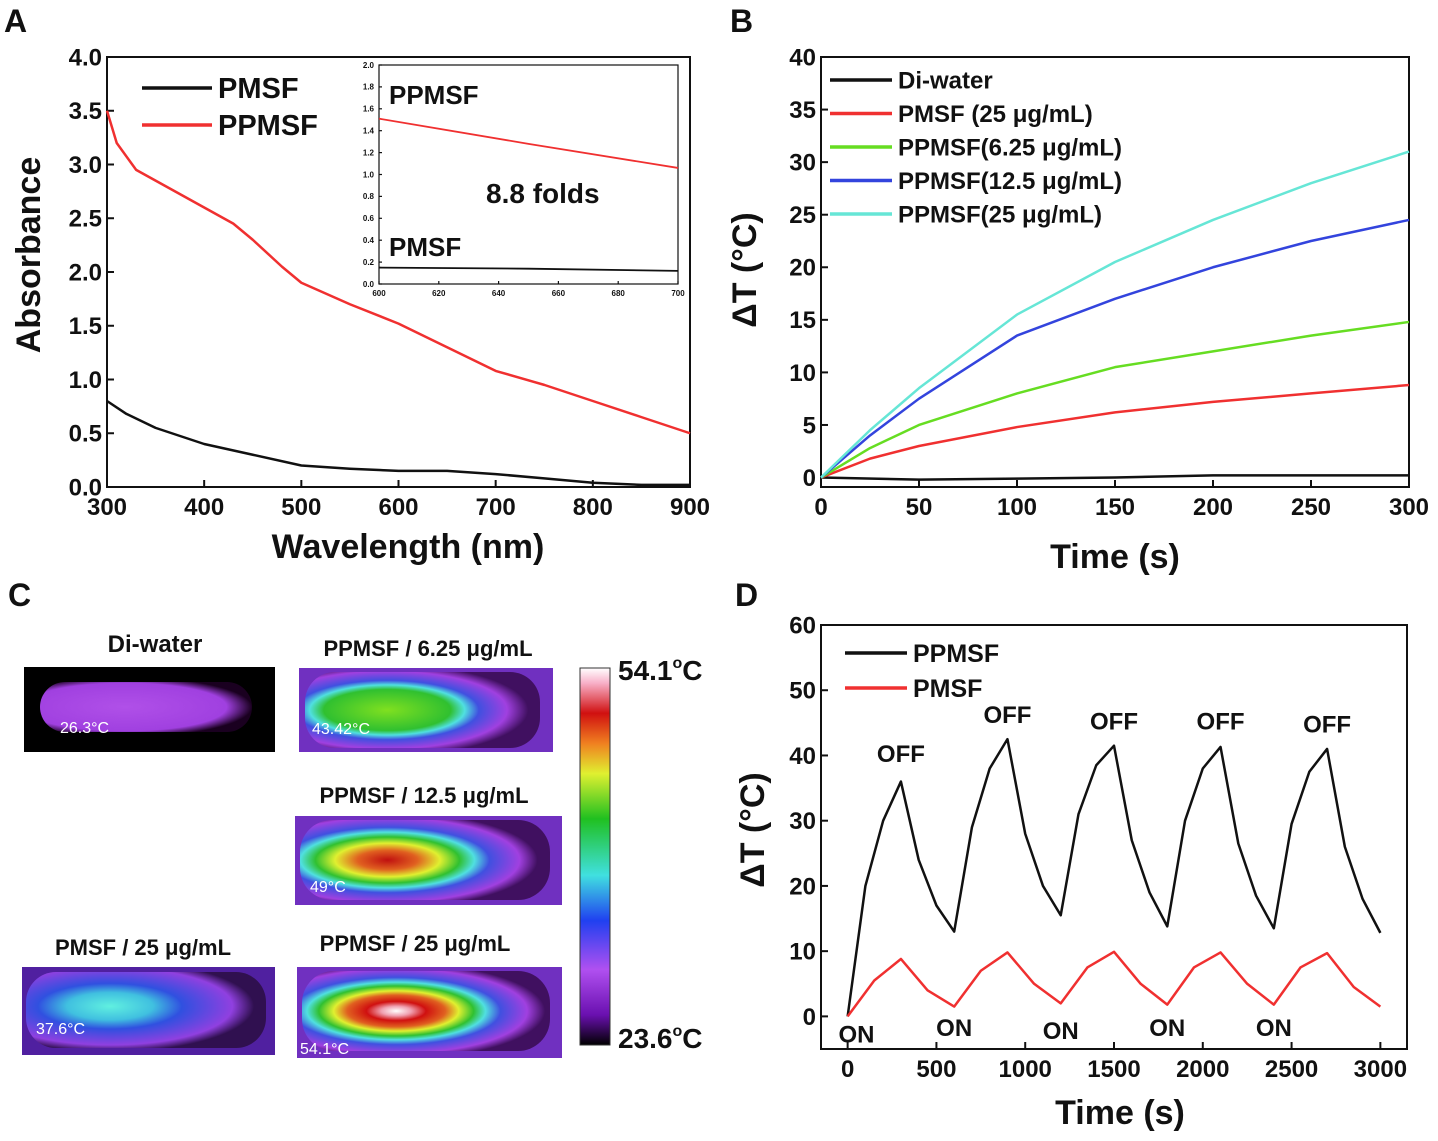 This screenshot has height=1141, width=1438. What do you see at coordinates (439, 293) in the screenshot?
I see `x-tick-label: 620` at bounding box center [439, 293].